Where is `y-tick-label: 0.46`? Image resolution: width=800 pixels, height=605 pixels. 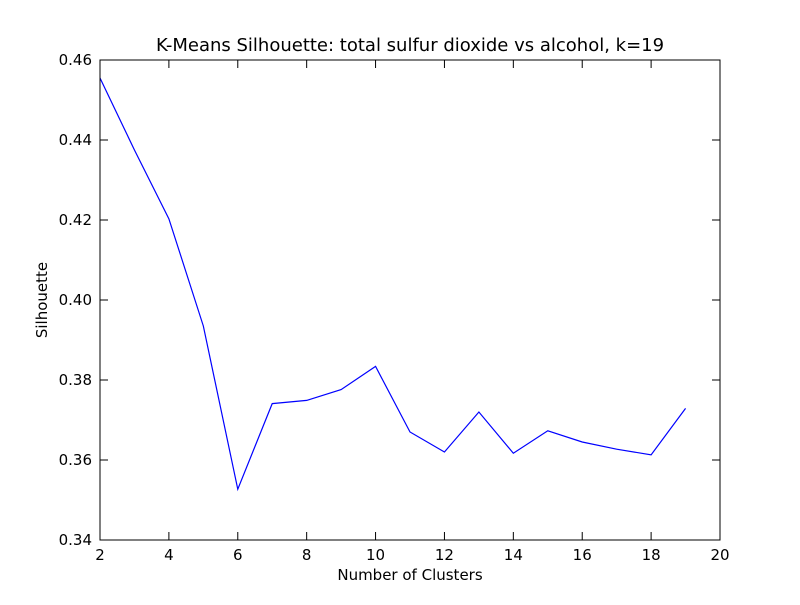 y-tick-label: 0.46 is located at coordinates (75, 60).